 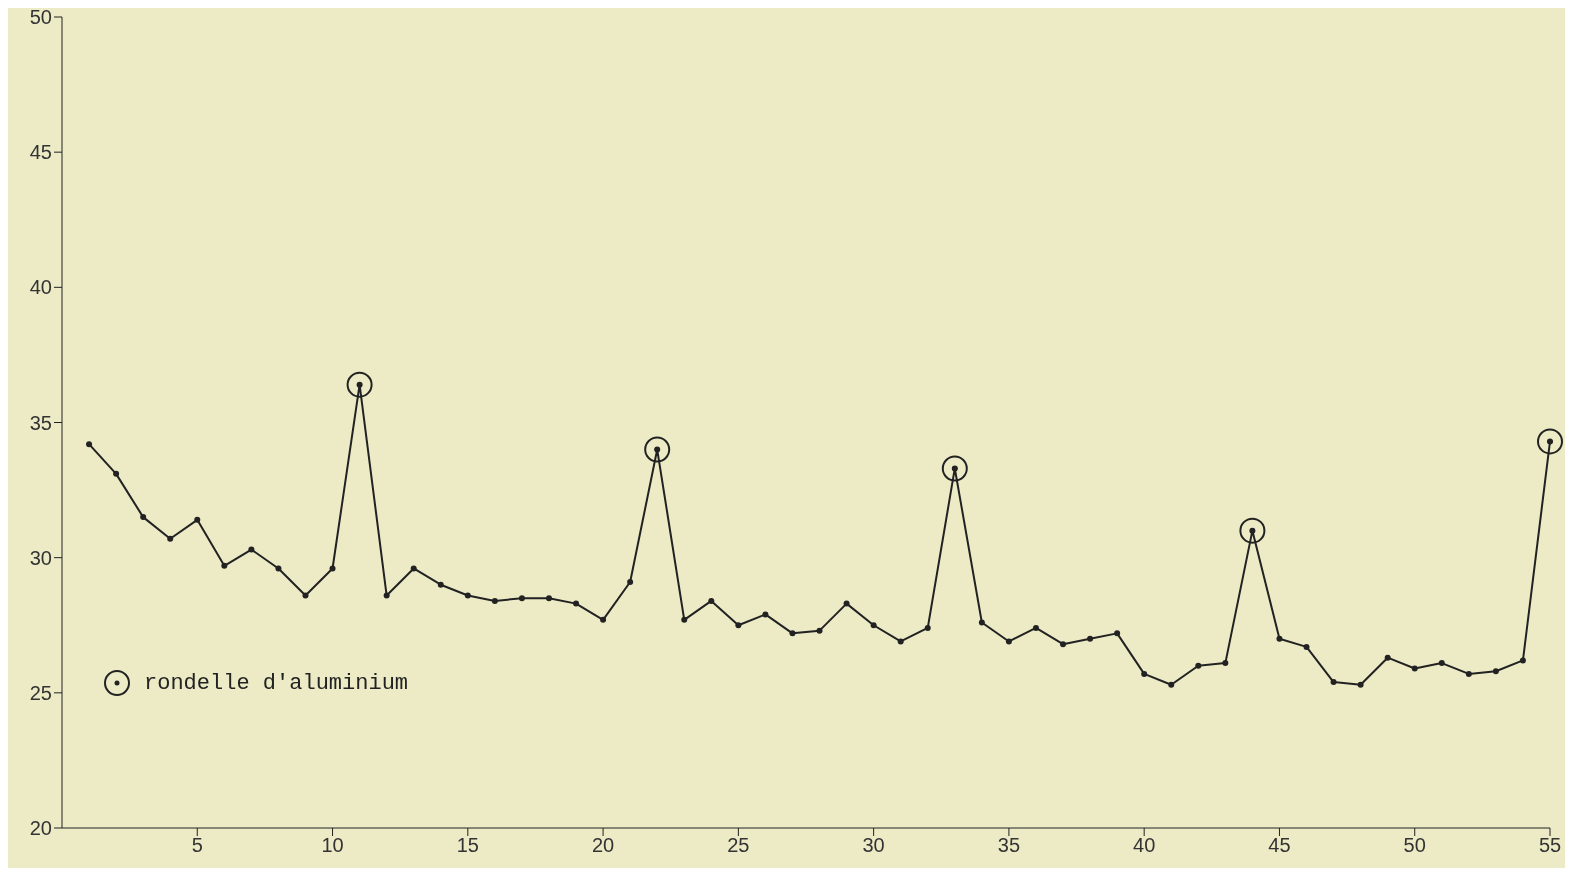 What do you see at coordinates (40, 828) in the screenshot?
I see `y-tick-label: 20` at bounding box center [40, 828].